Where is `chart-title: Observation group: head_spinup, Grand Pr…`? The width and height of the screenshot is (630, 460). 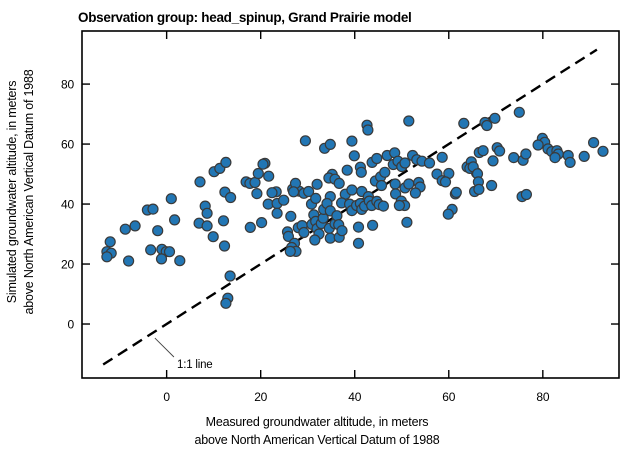 chart-title: Observation group: head_spinup, Grand Pr… is located at coordinates (245, 17).